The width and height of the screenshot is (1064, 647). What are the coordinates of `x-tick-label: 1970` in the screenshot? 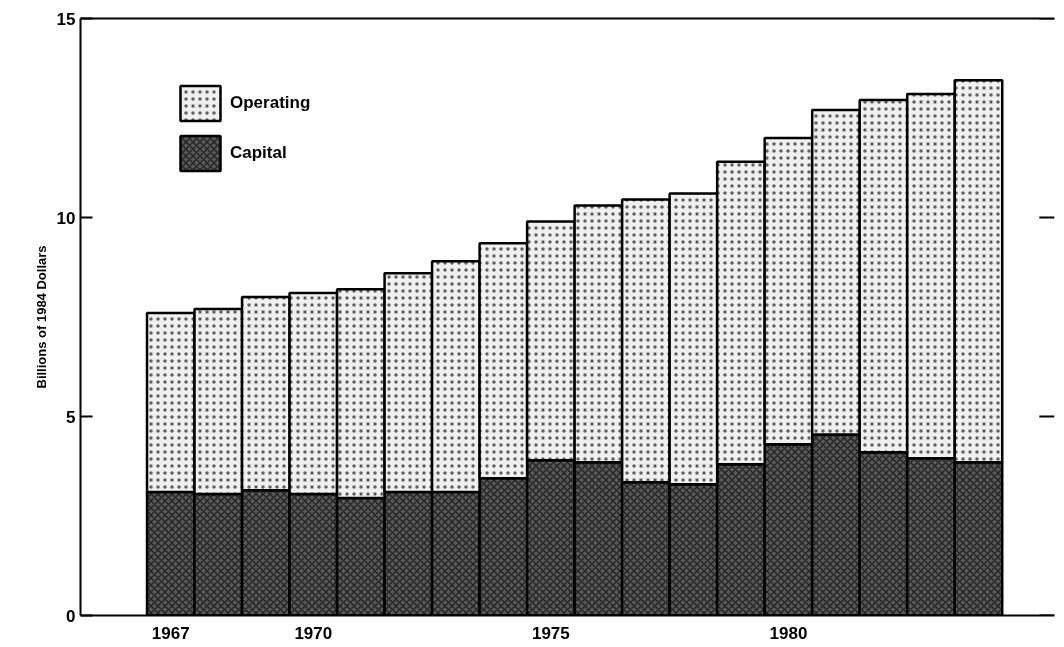 It's located at (313, 633).